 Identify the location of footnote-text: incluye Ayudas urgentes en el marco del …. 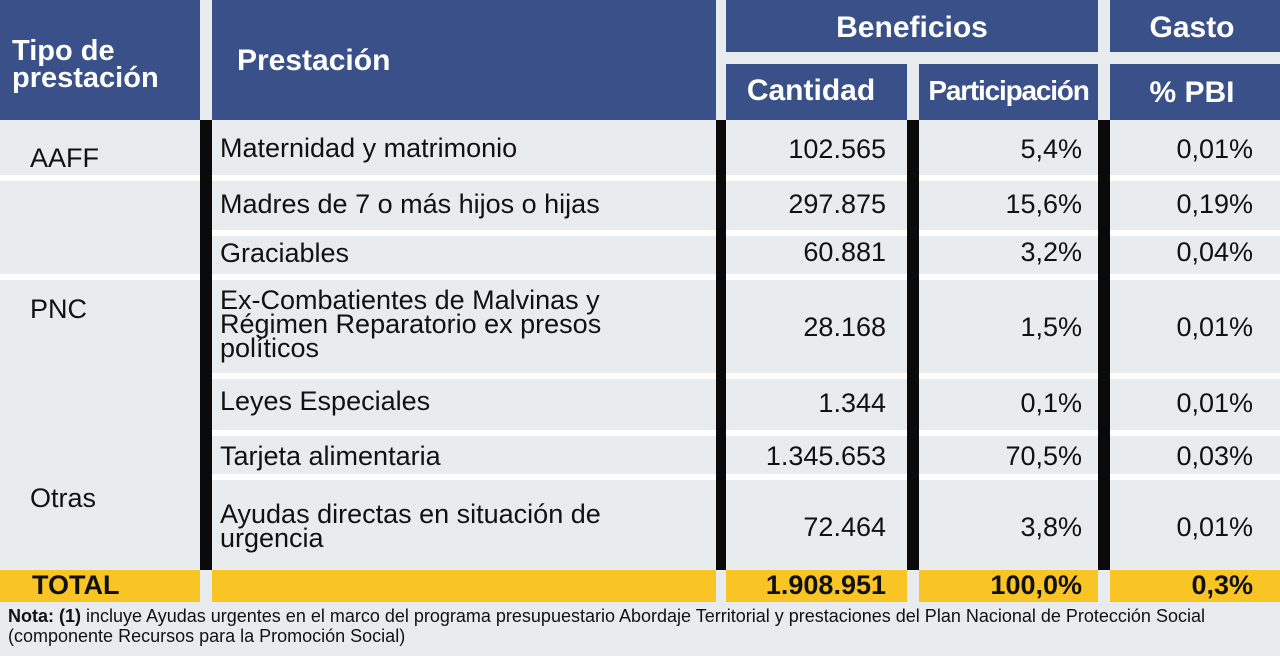
(606, 626).